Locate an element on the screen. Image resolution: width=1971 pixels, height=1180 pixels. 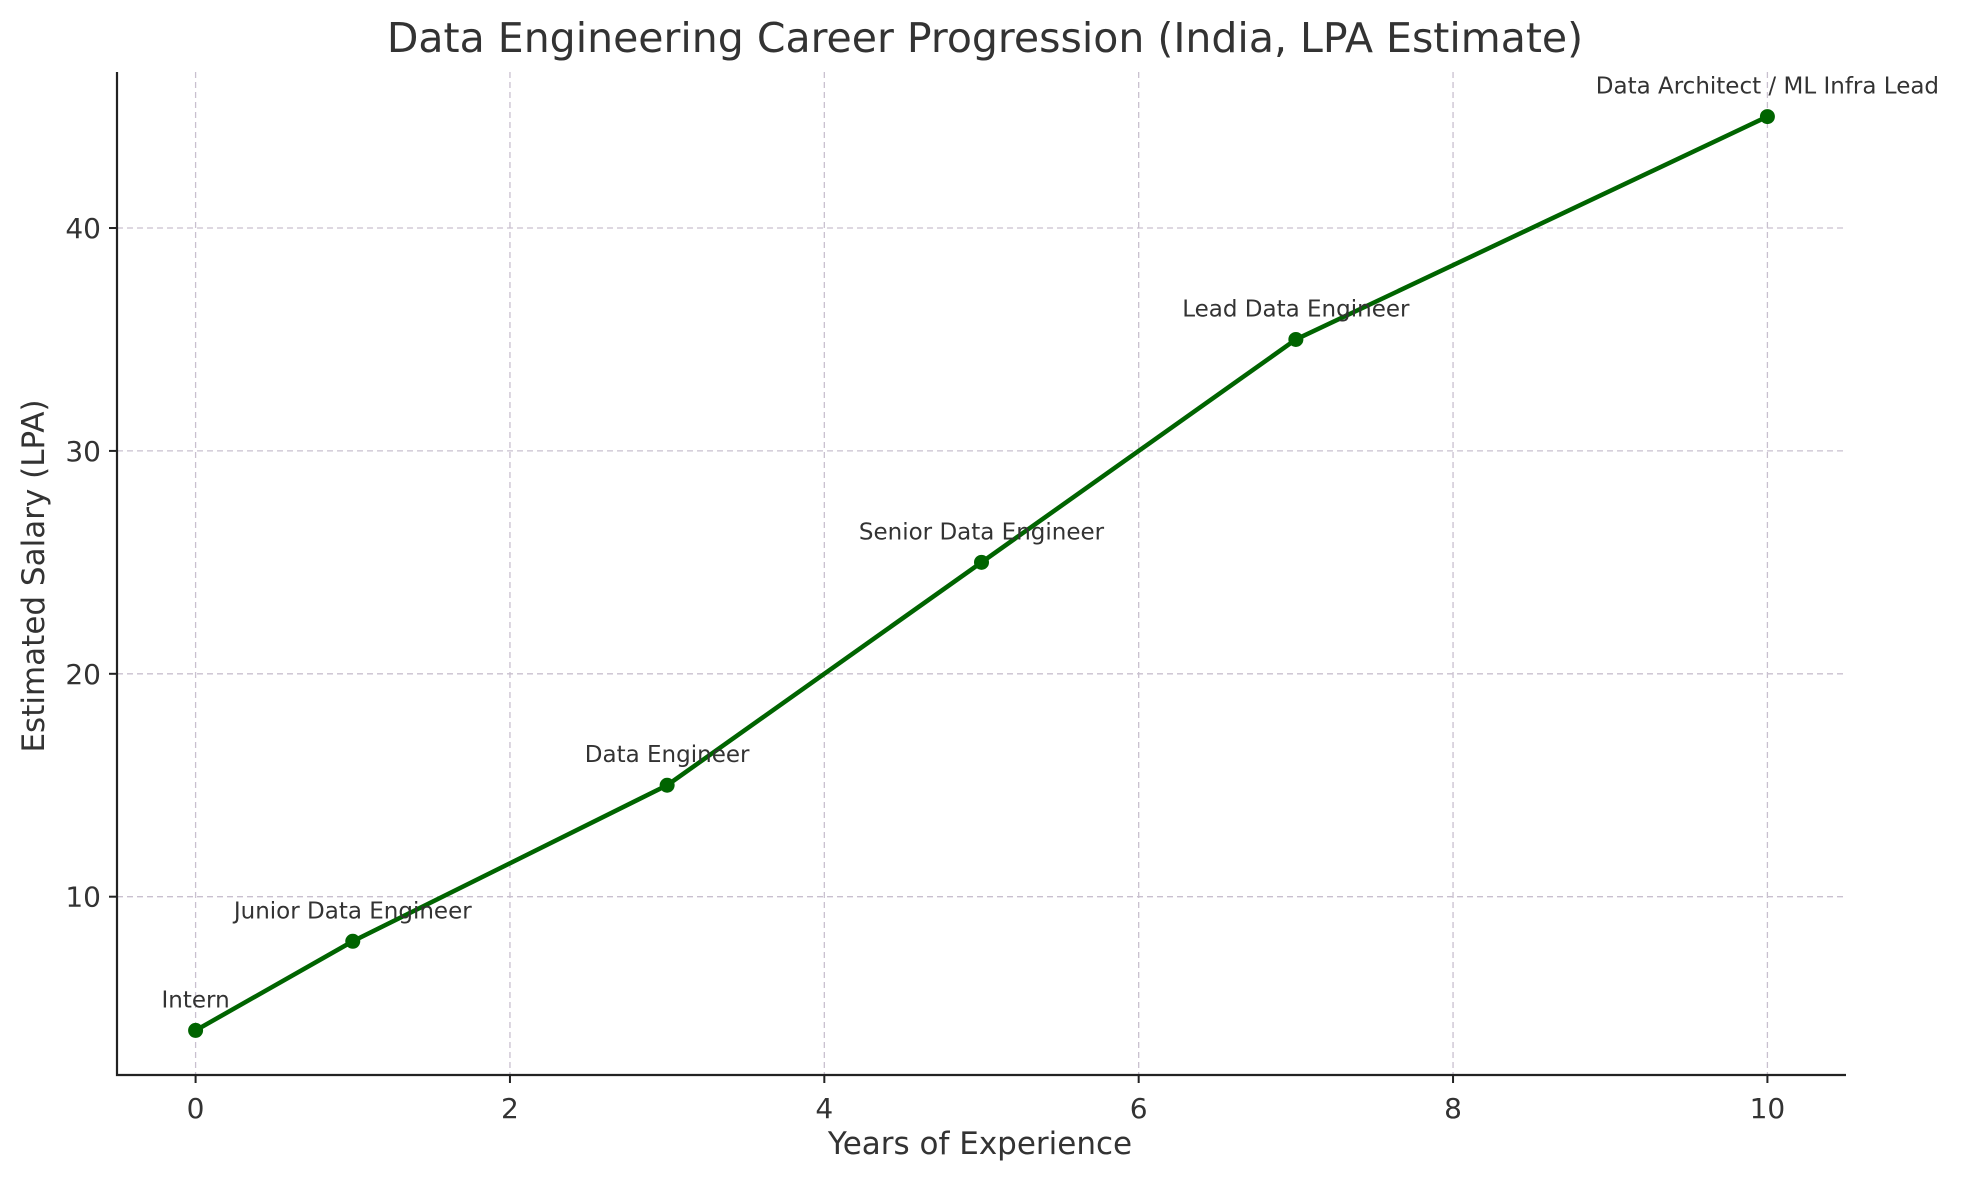
data-label: Lead Data Engineer is located at coordinates (1296, 309).